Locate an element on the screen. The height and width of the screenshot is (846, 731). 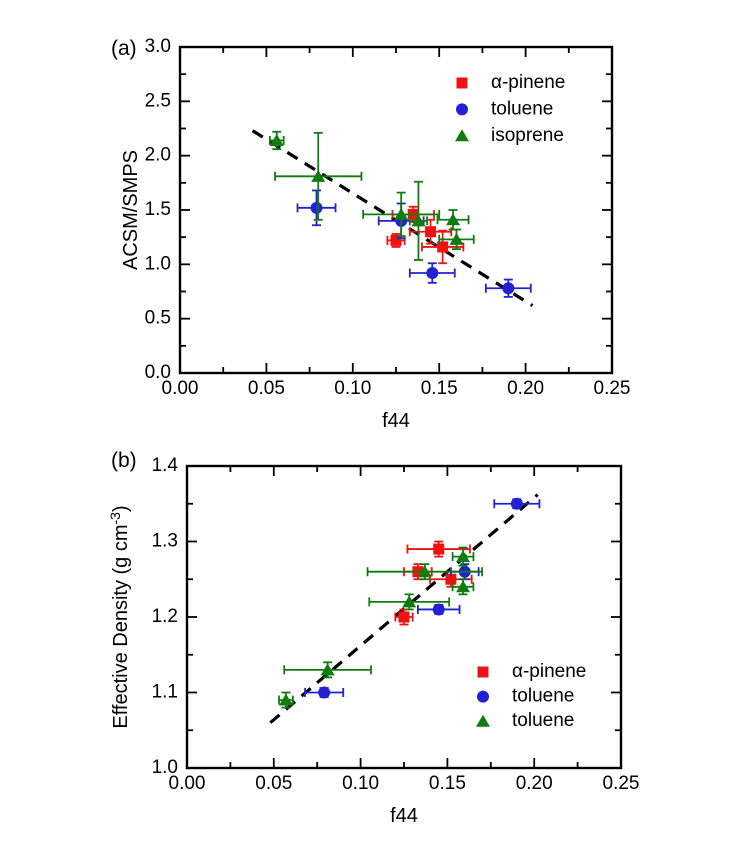
panel-b-y-tick-label: 1.2 is located at coordinates (165, 616).